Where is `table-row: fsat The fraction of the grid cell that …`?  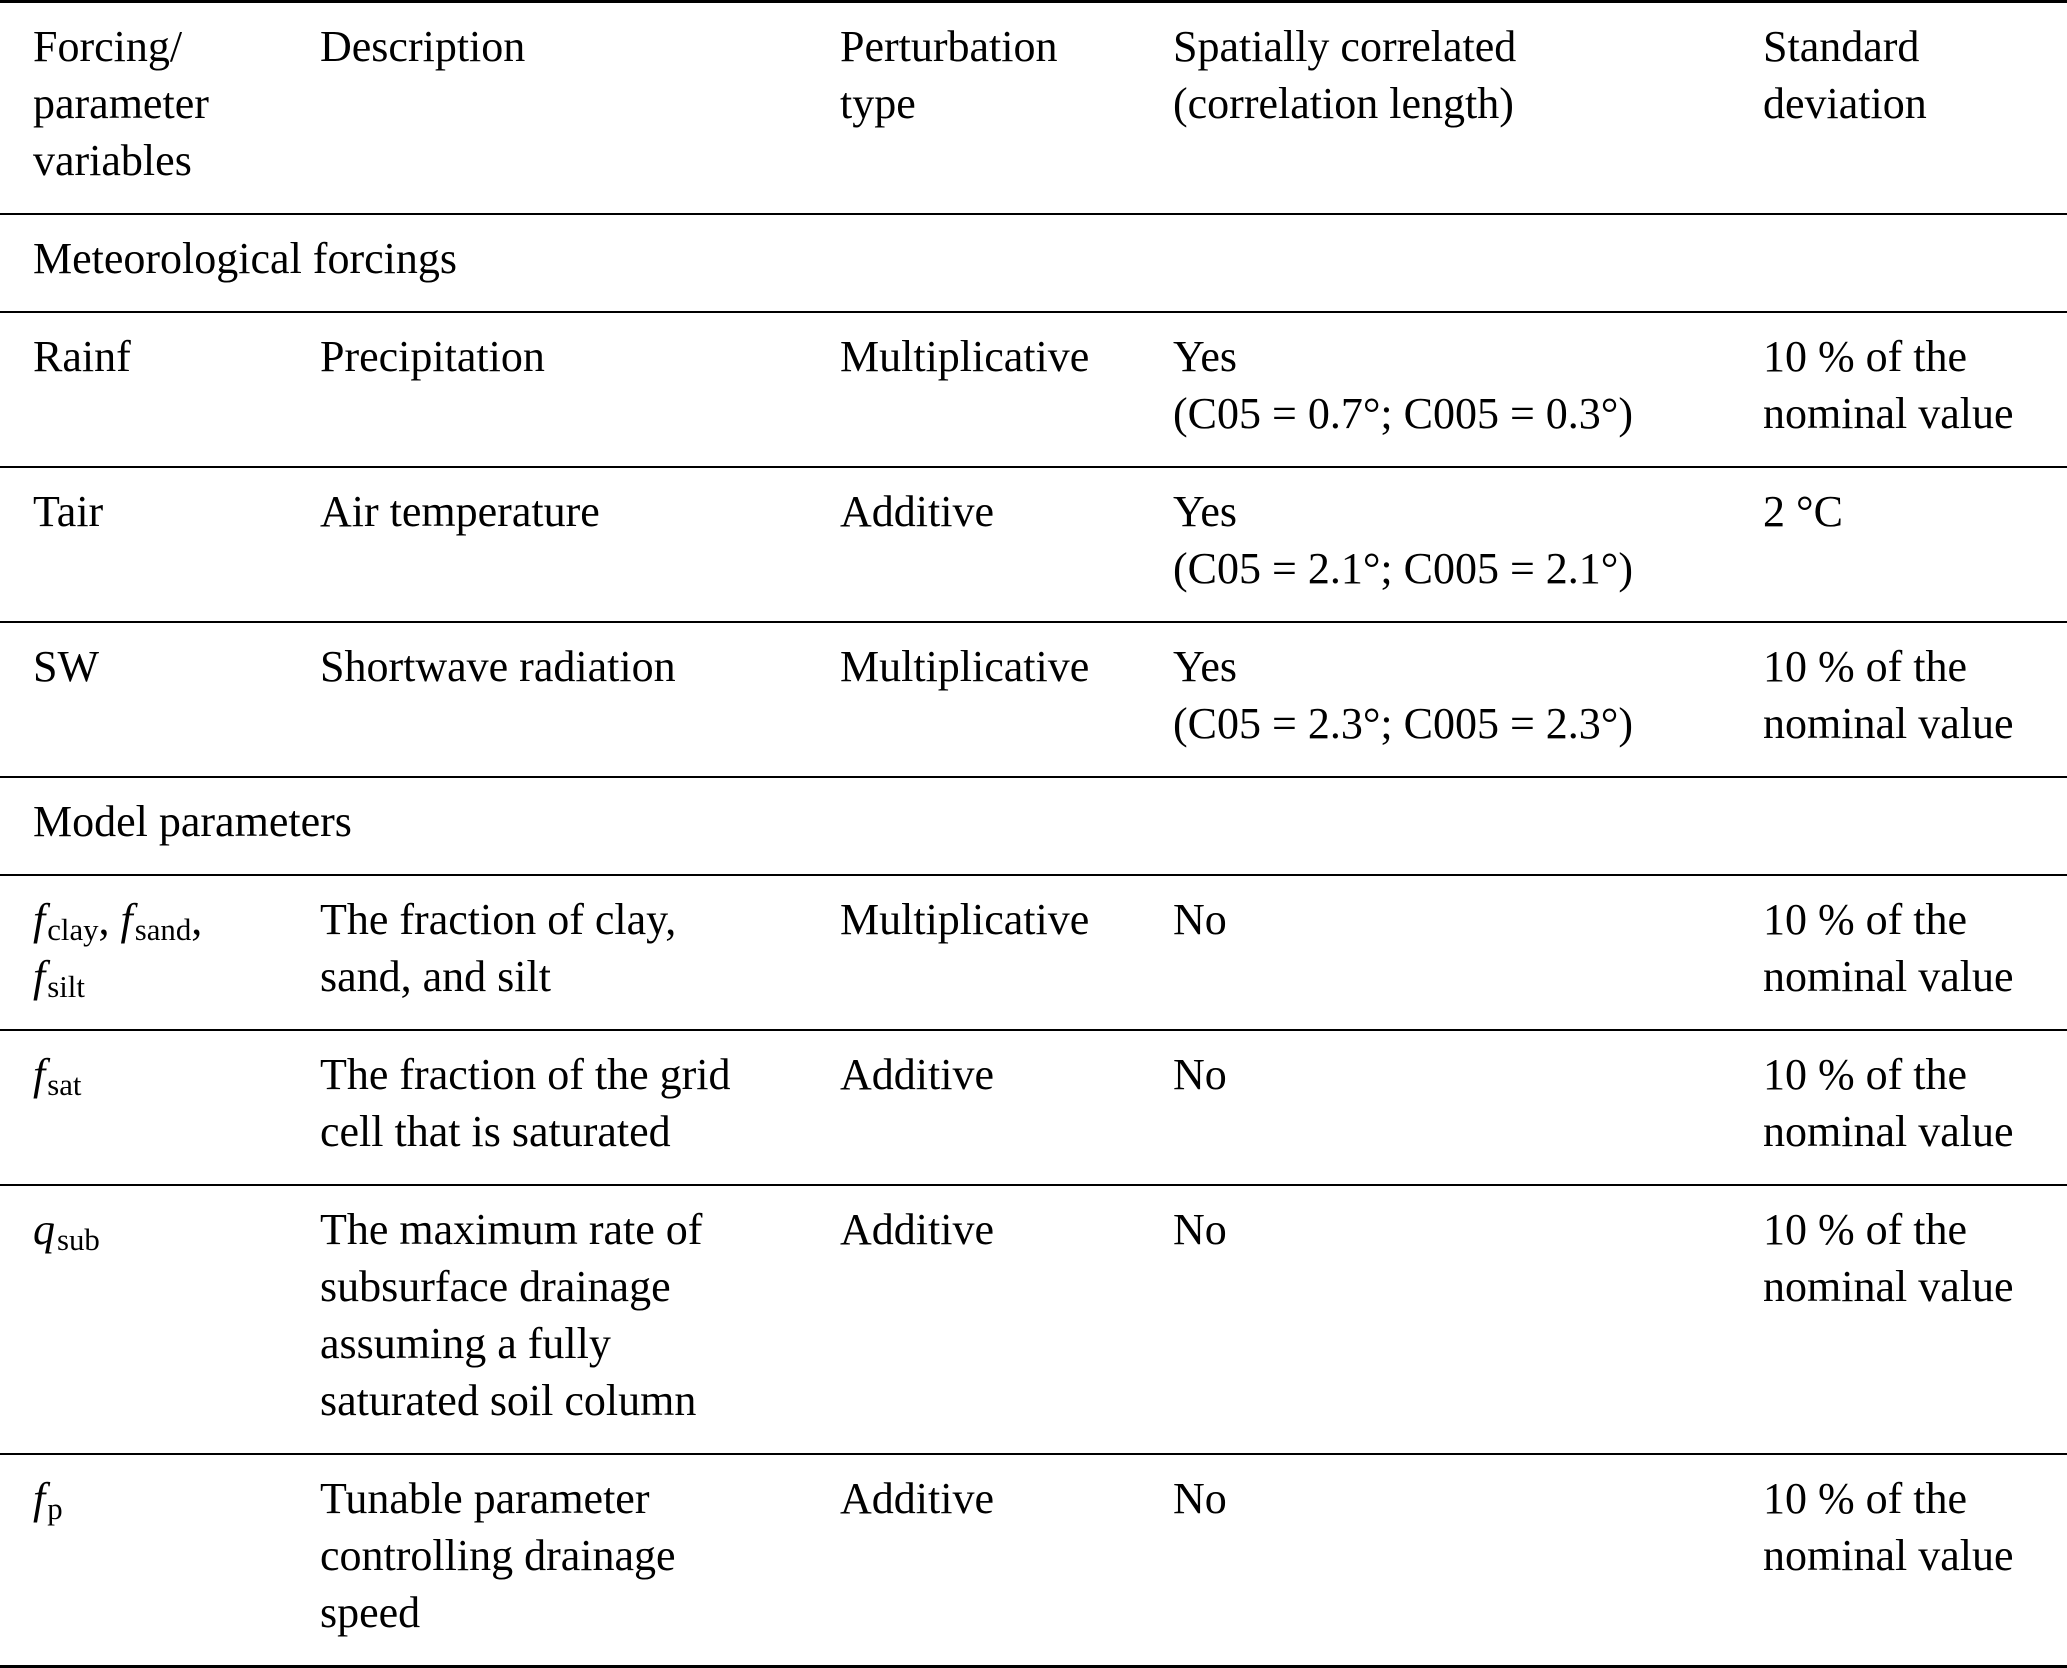 table-row: fsat The fraction of the grid cell that … is located at coordinates (1033, 1107).